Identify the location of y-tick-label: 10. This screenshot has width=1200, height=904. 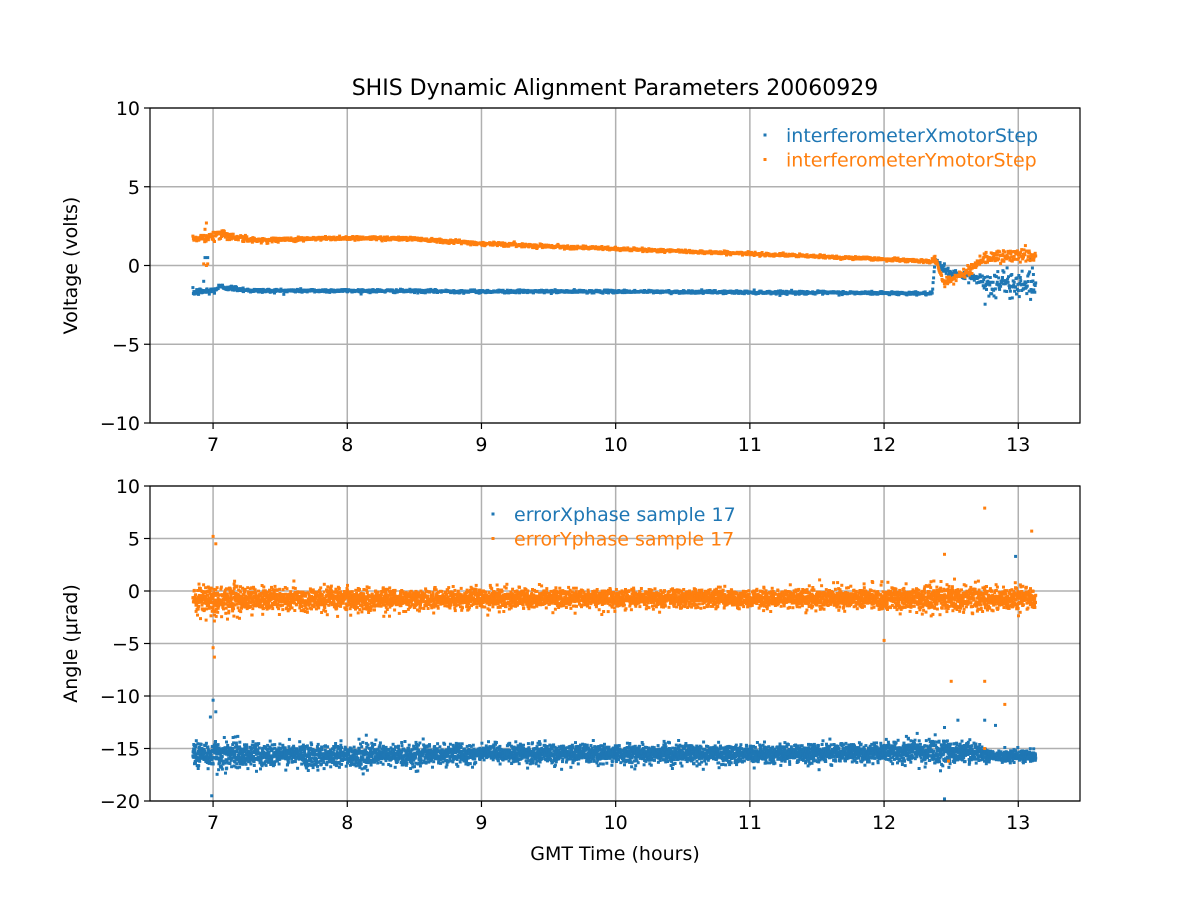
(128, 109).